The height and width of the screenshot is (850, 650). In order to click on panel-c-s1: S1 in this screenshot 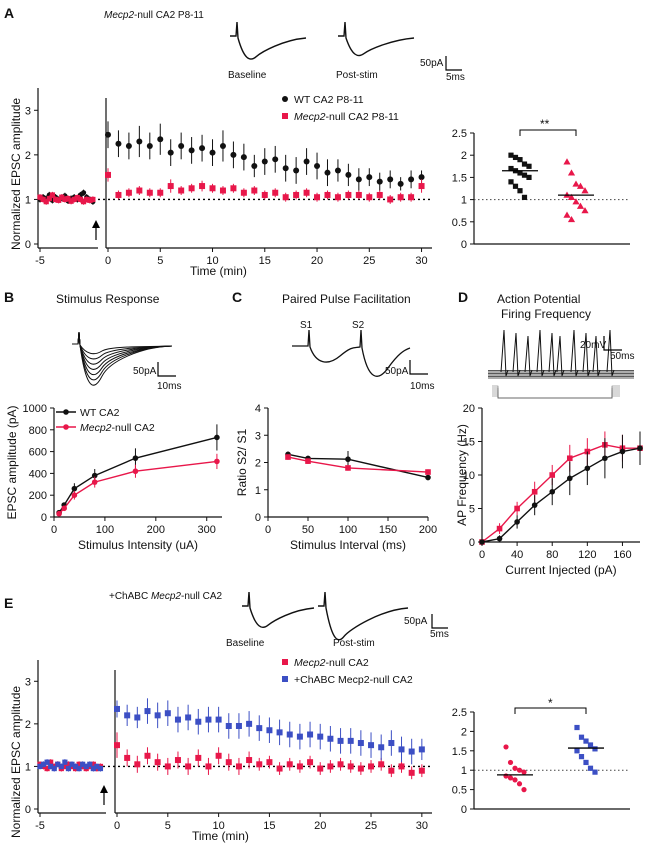, I will do `click(306, 325)`.